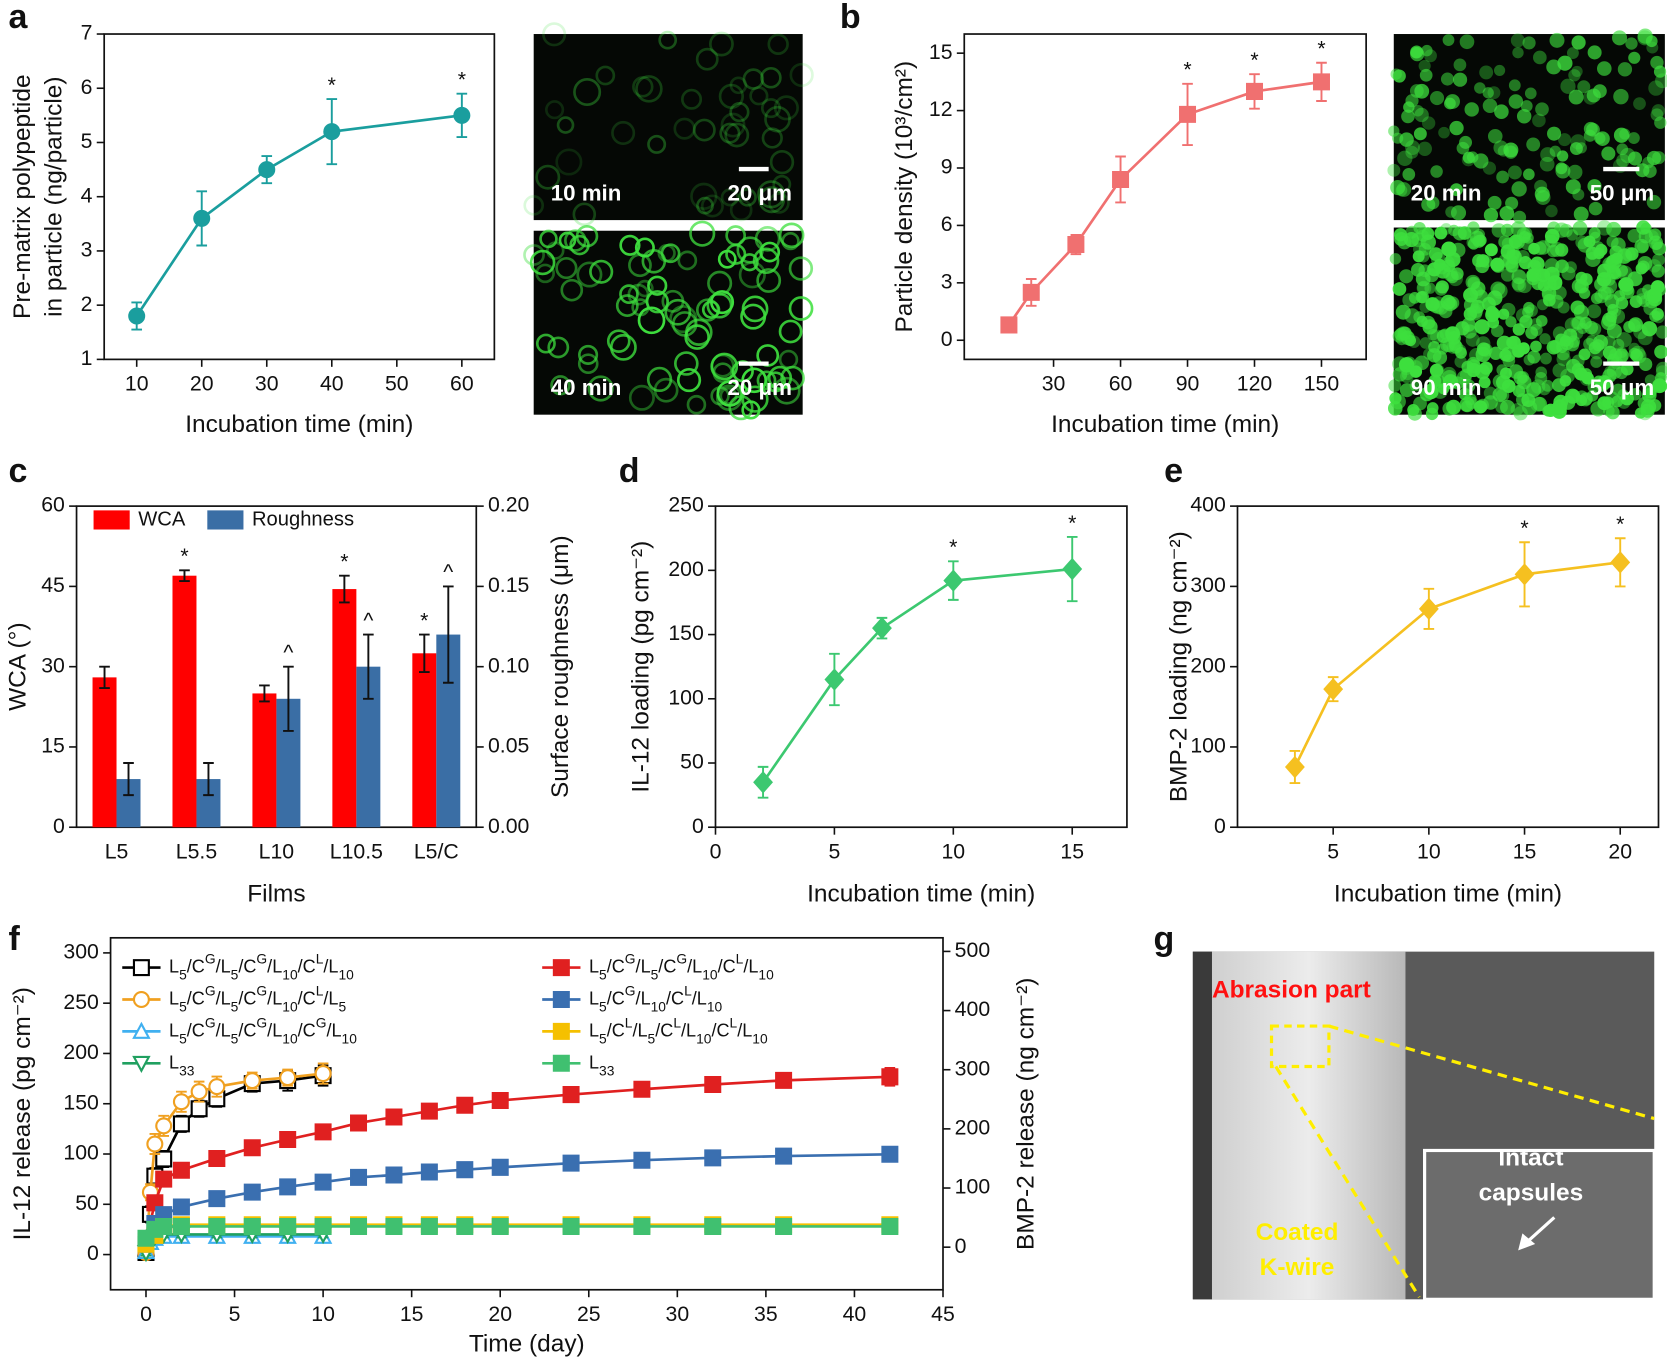 The width and height of the screenshot is (1667, 1361). Describe the element at coordinates (678, 1314) in the screenshot. I see `x-tick-label: 30` at that location.